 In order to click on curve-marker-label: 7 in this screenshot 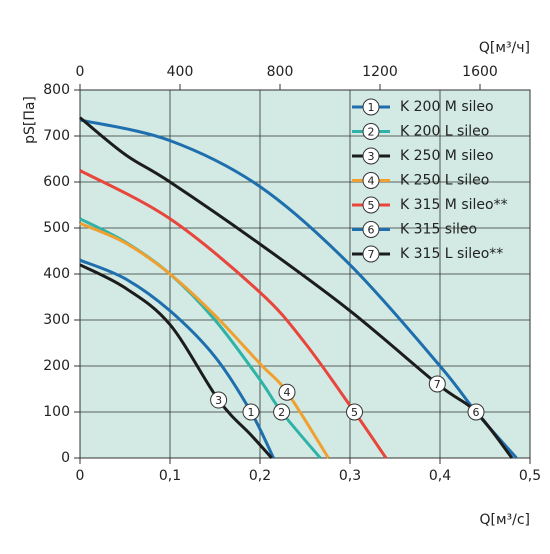, I will do `click(437, 384)`.